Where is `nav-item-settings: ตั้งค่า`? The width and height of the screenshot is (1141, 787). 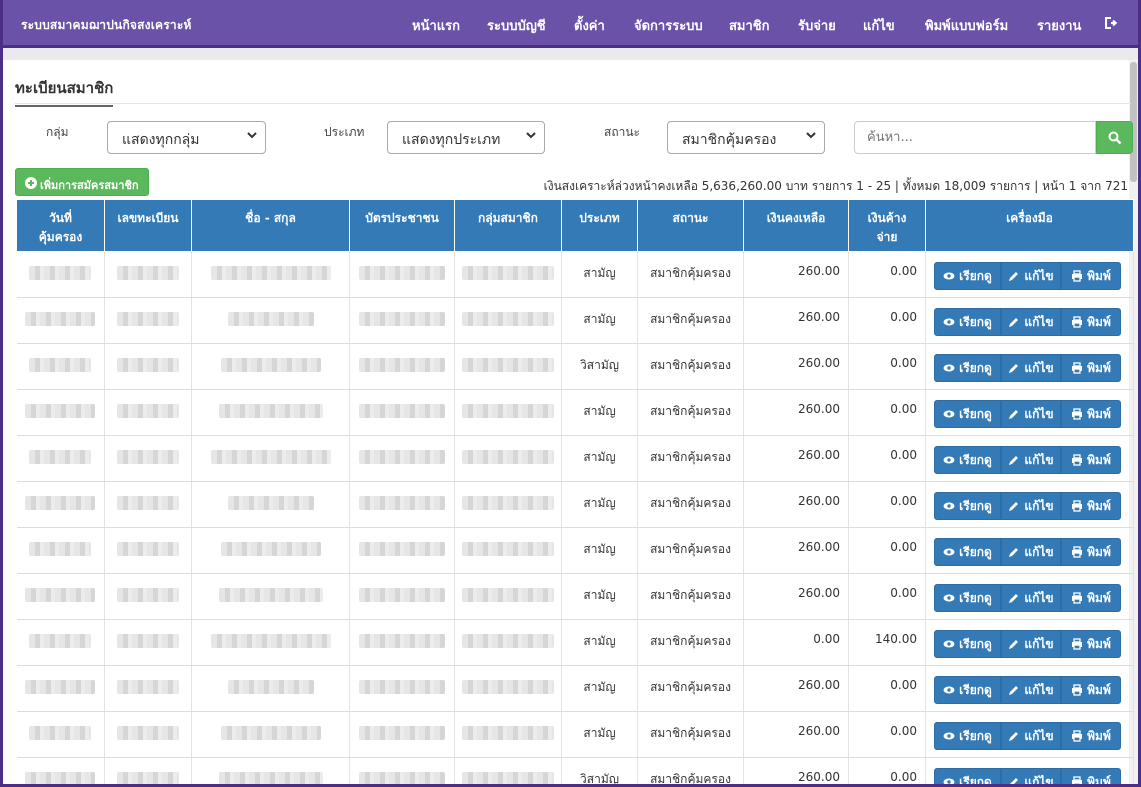
nav-item-settings: ตั้งค่า is located at coordinates (589, 26).